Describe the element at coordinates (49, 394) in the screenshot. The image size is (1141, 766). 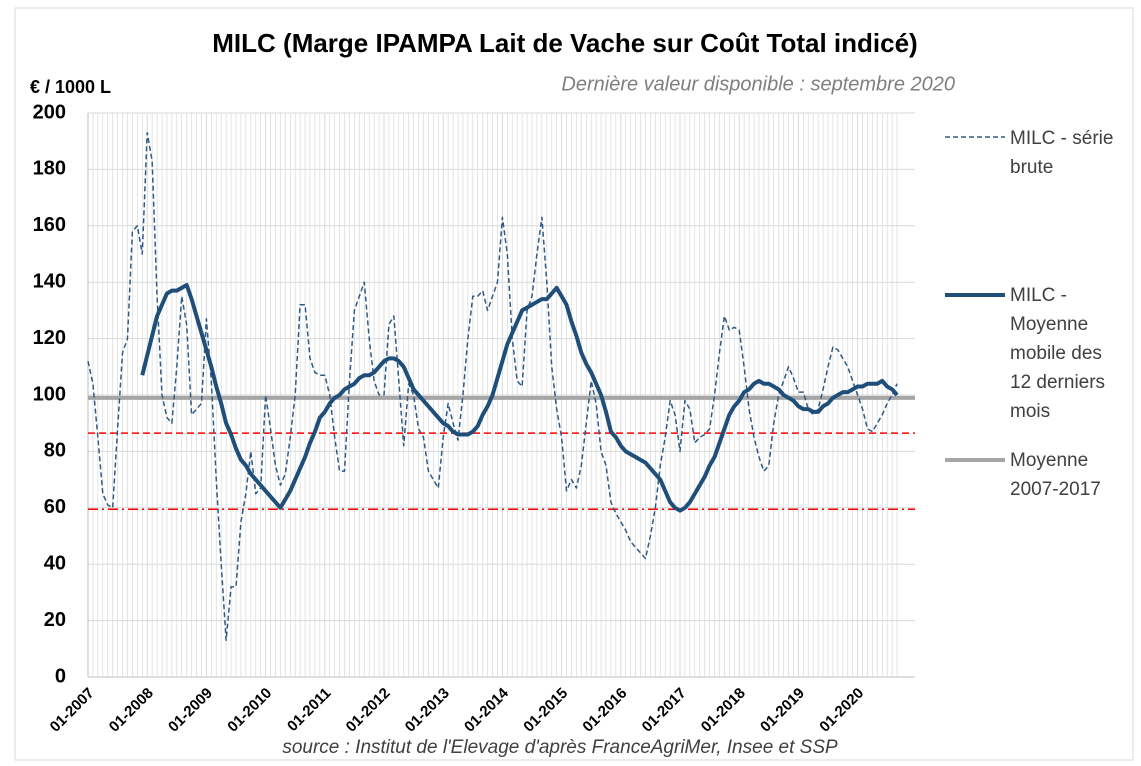
I see `y-tick-label: 100` at that location.